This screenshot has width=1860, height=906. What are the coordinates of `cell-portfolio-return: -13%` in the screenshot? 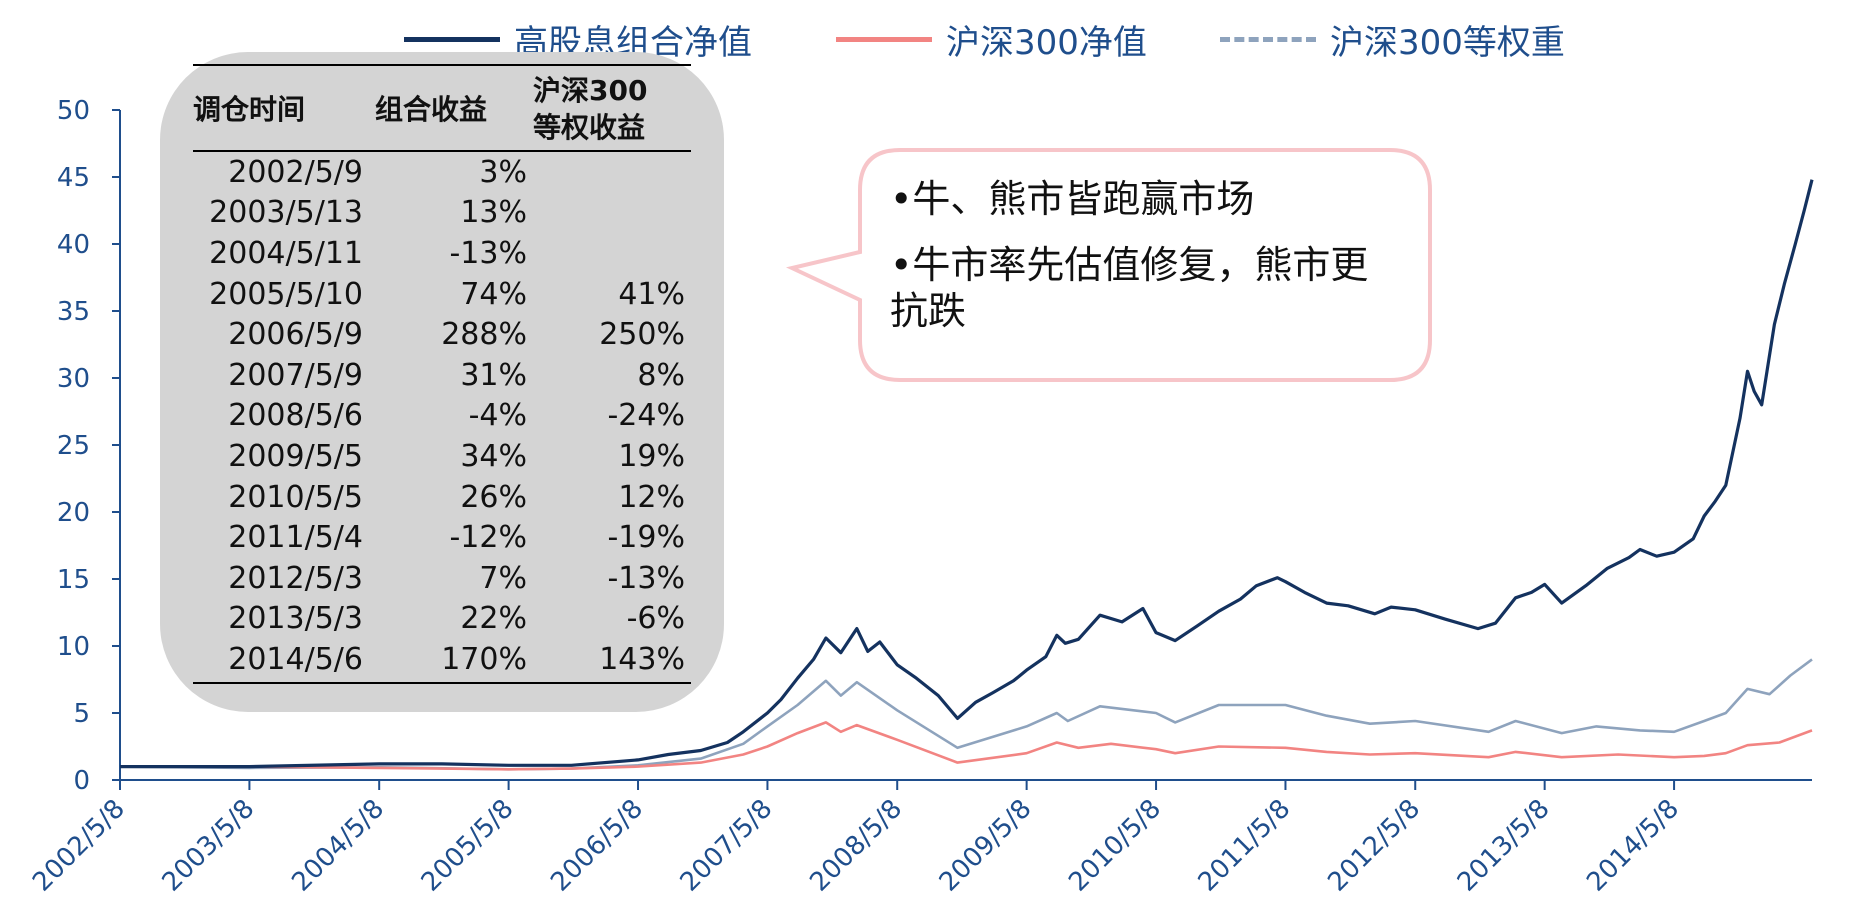 It's located at (488, 253).